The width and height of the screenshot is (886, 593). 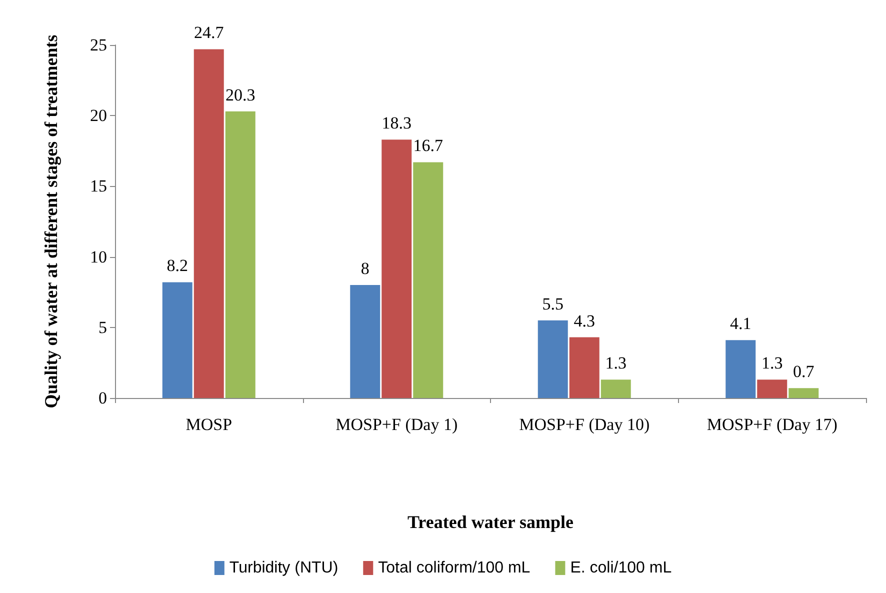 I want to click on legend-label: E. coli/100 mL, so click(x=621, y=568).